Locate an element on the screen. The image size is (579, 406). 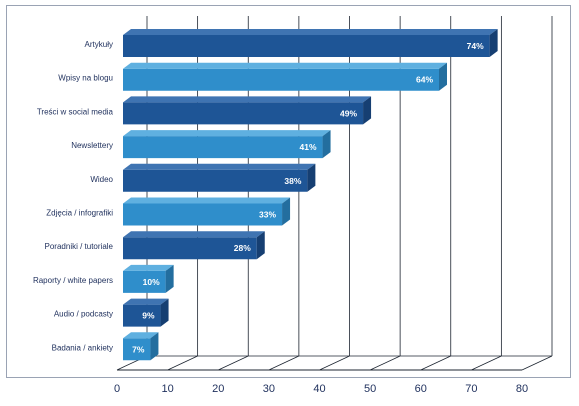
value-label: 49% is located at coordinates (348, 113).